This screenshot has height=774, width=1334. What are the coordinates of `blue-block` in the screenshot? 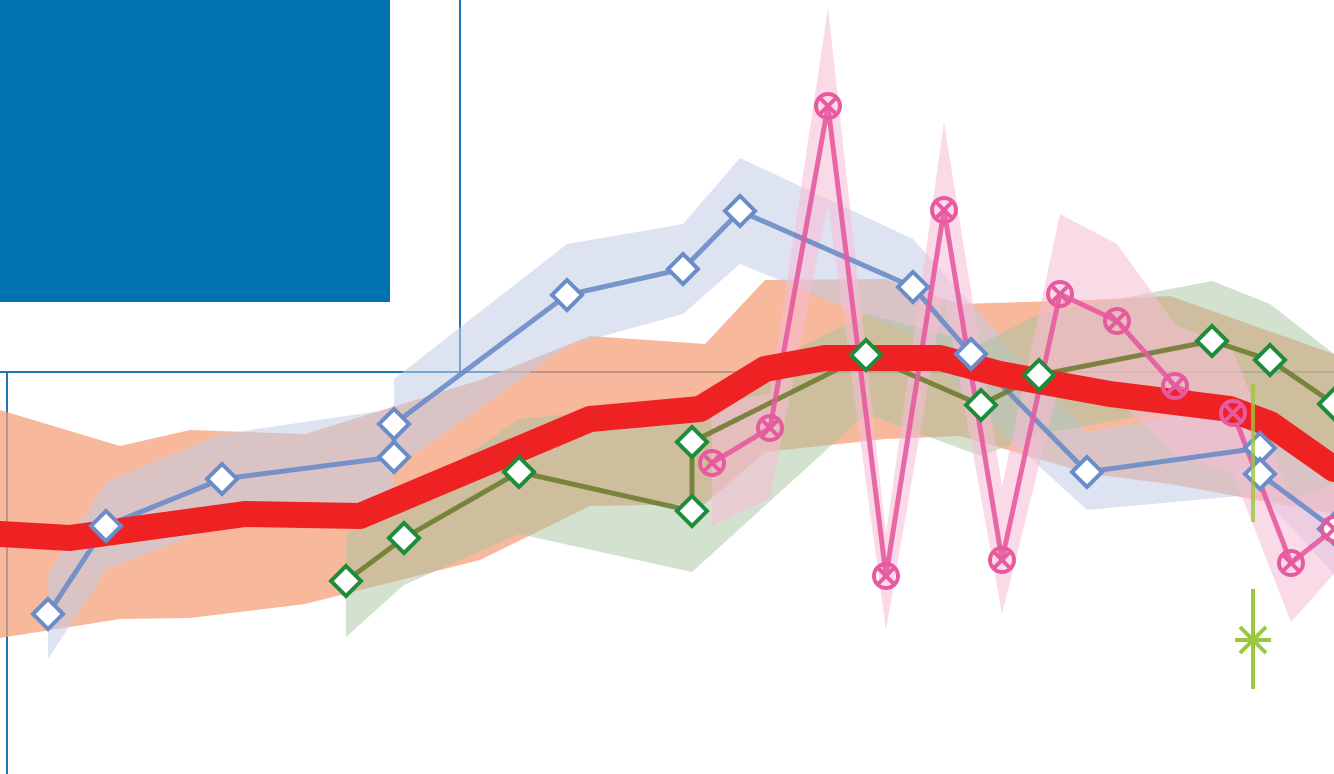 It's located at (195, 151).